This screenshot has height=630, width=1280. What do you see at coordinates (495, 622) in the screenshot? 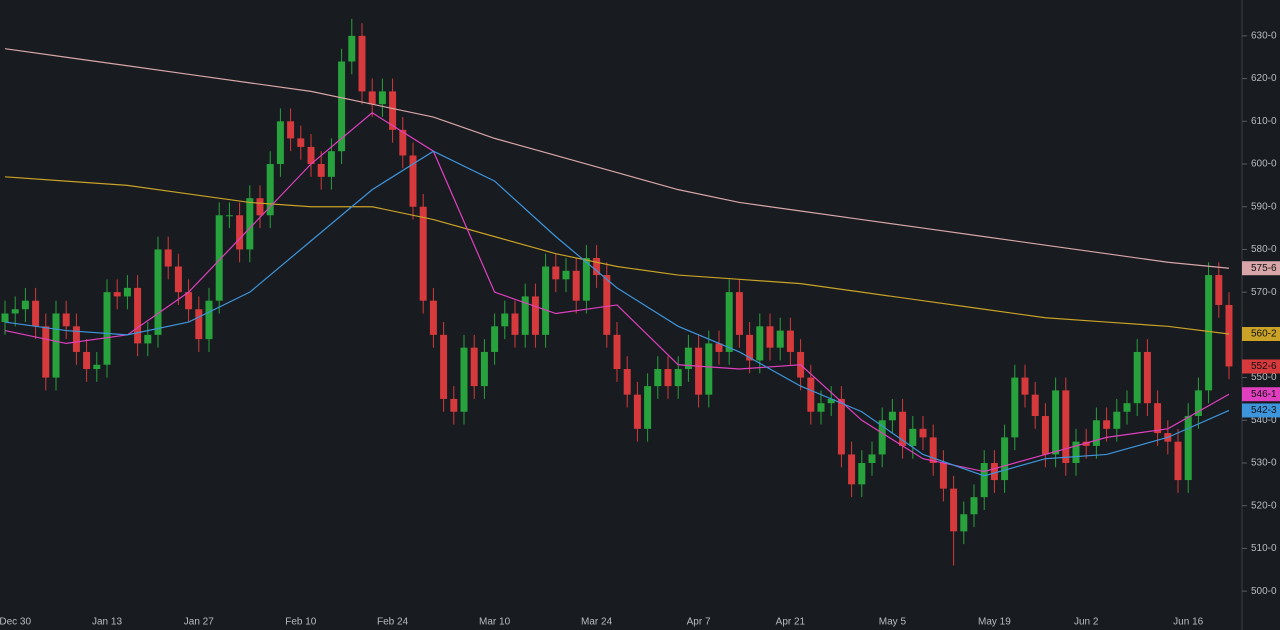
I see `x-tick-label: Mar 10` at bounding box center [495, 622].